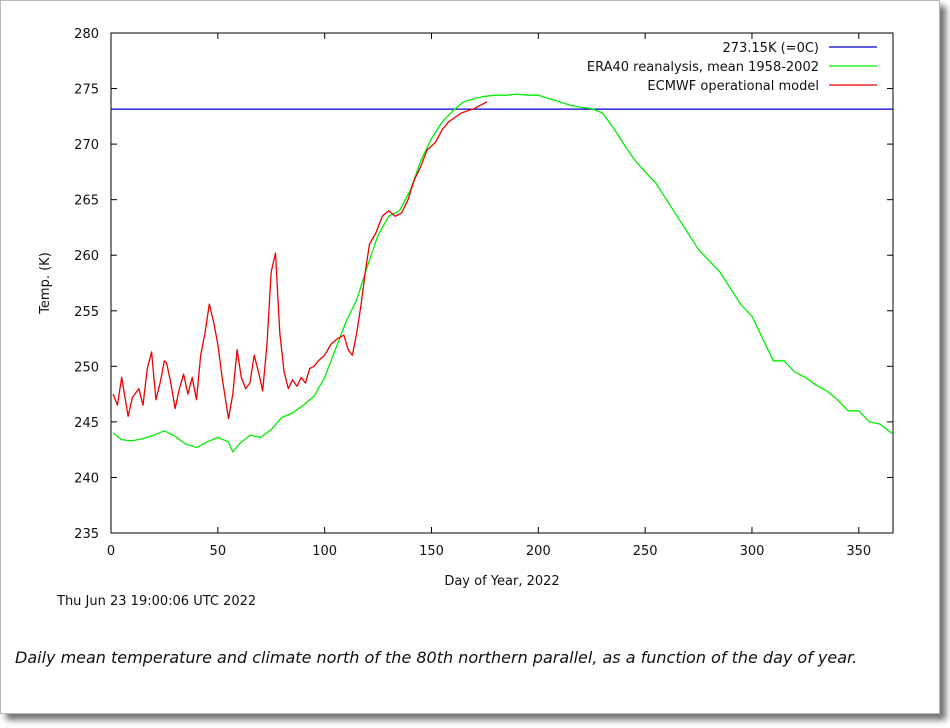 This screenshot has height=728, width=950. I want to click on y-tick-label: 240, so click(86, 478).